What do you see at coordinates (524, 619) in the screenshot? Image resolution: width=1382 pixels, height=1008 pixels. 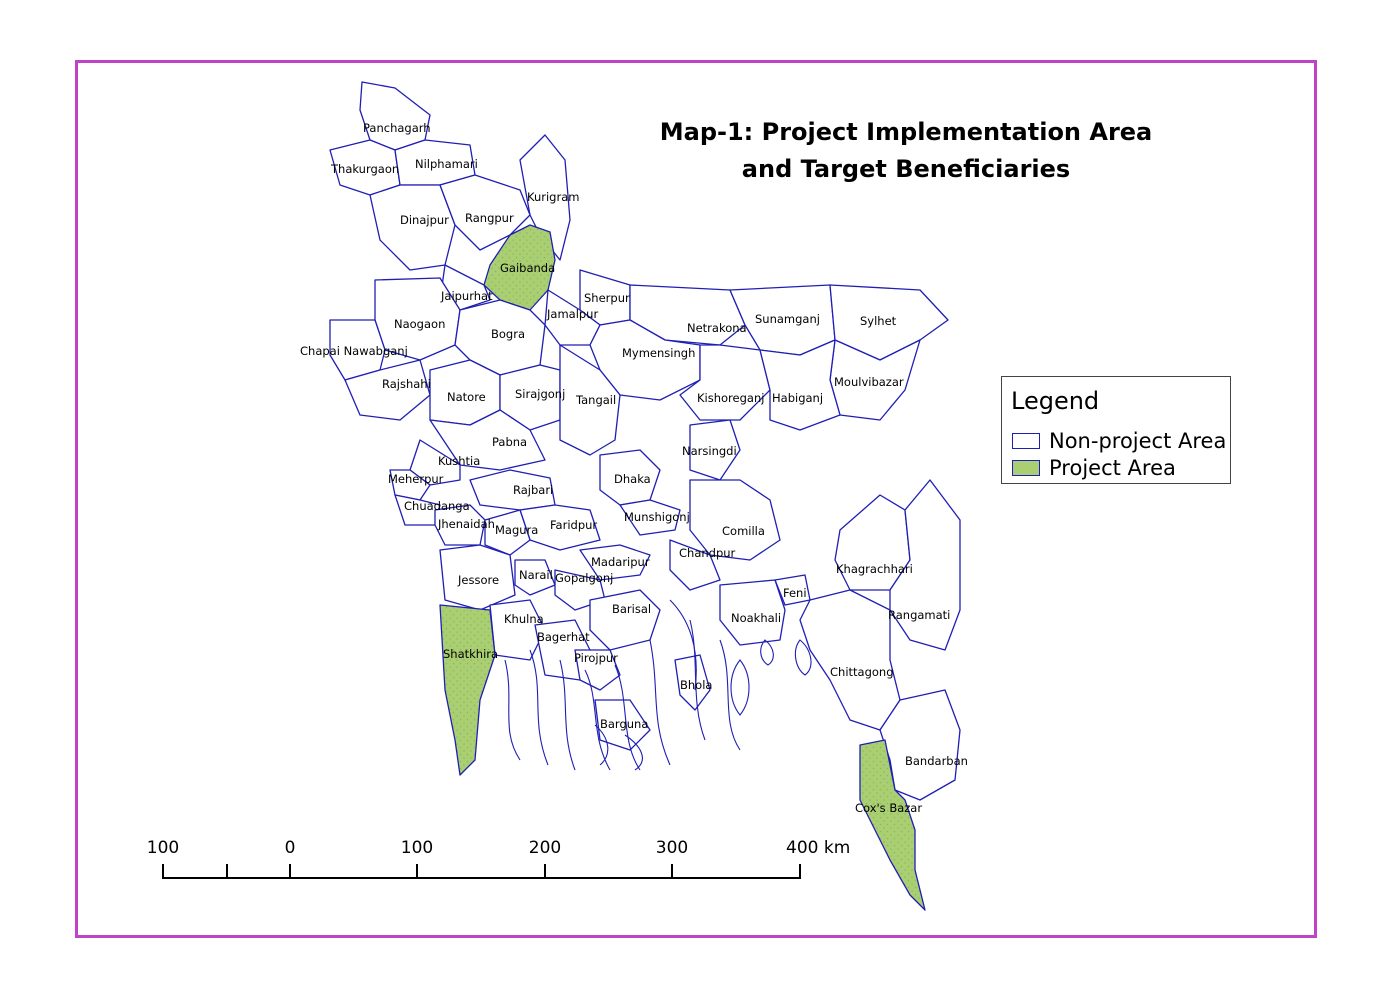 I see `district-label-khulna: Khulna` at bounding box center [524, 619].